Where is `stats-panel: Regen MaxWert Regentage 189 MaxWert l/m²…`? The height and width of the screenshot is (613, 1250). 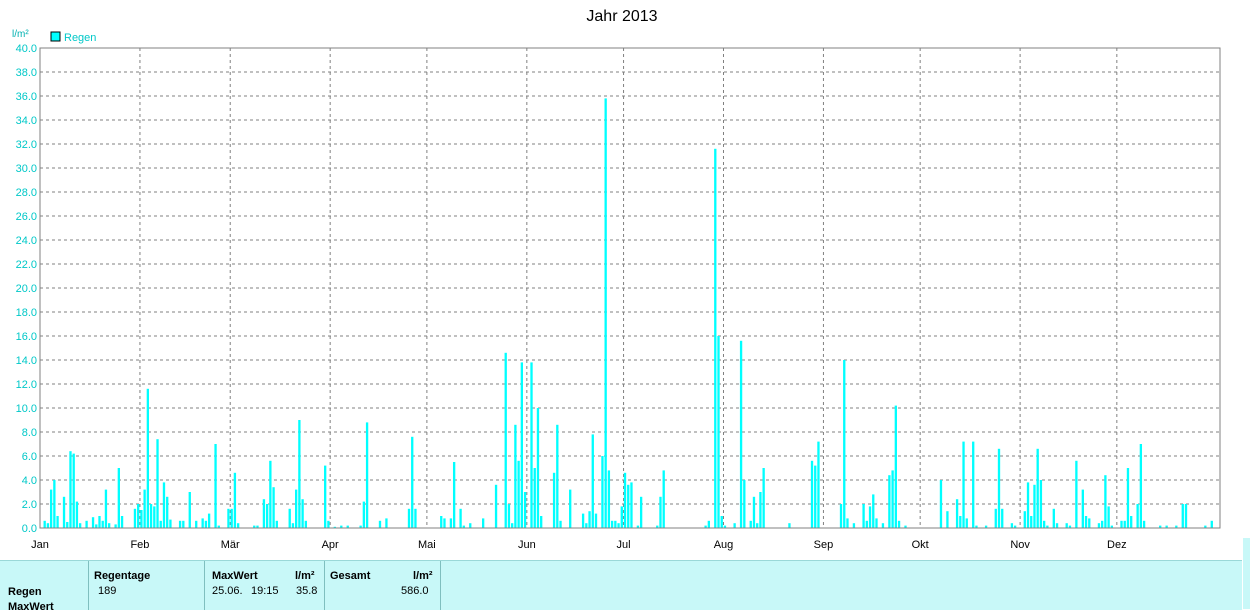 stats-panel: Regen MaxWert Regentage 189 MaxWert l/m²… is located at coordinates (621, 586).